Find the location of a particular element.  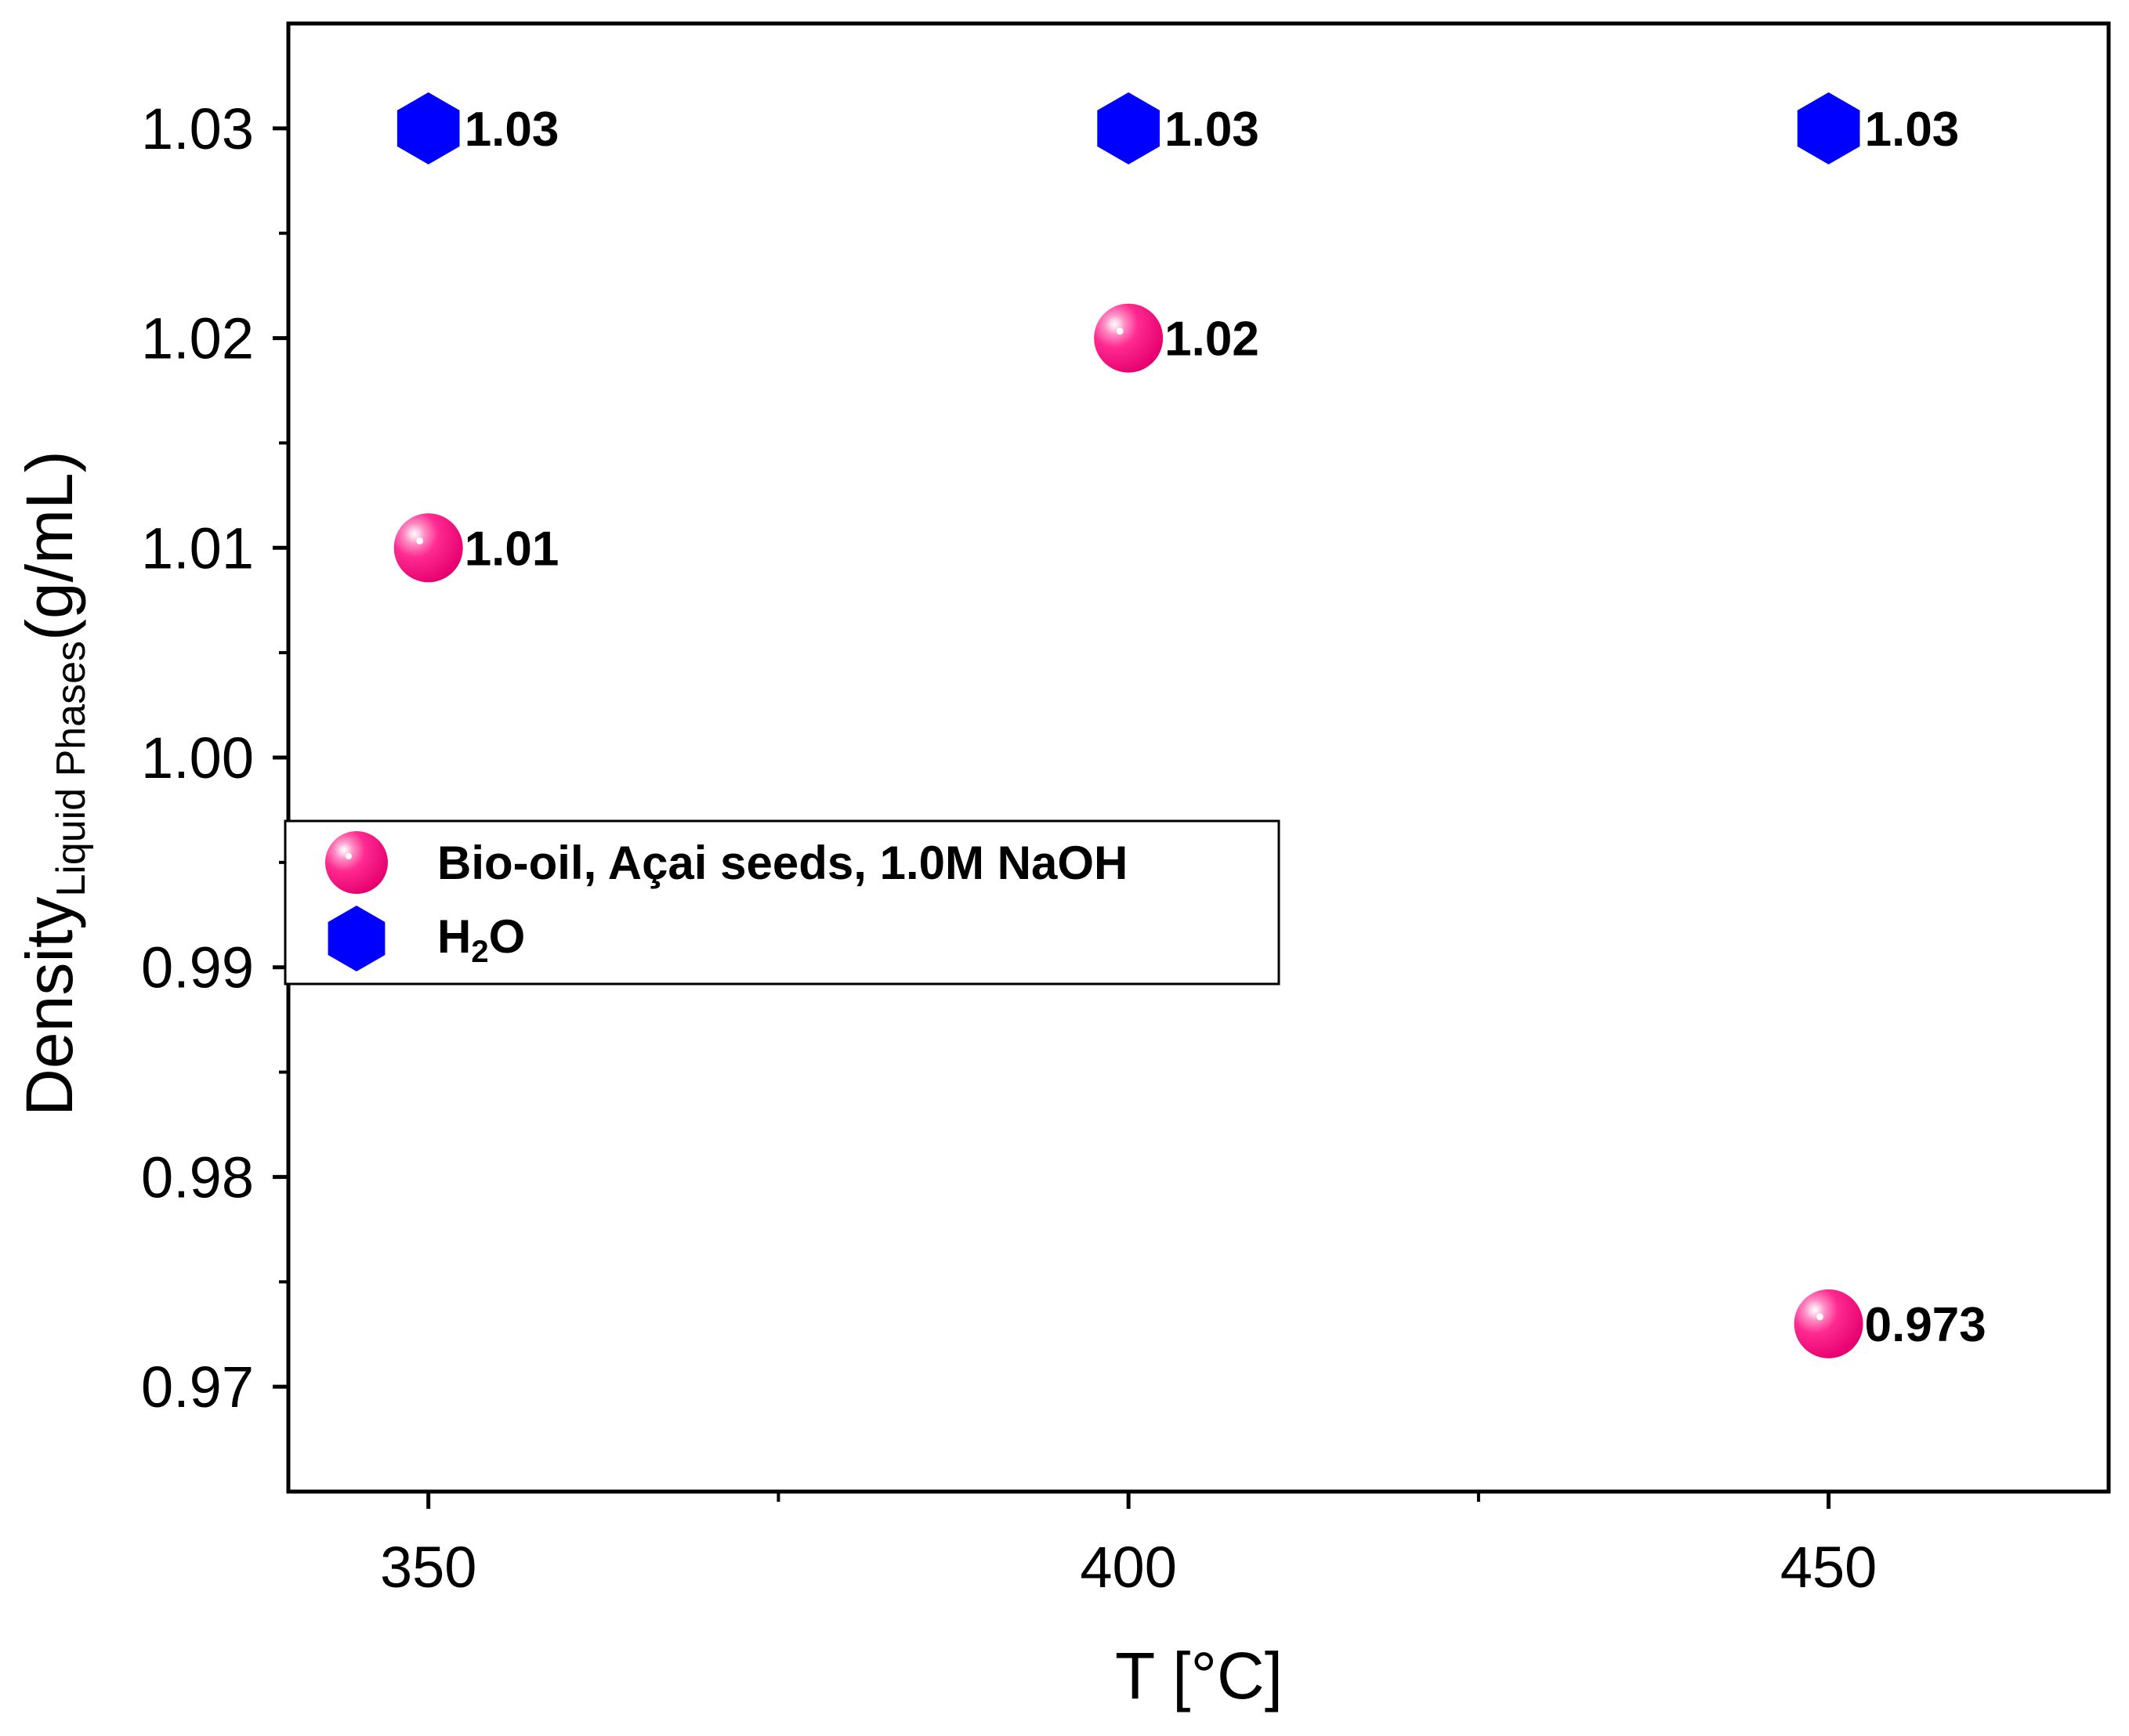

y-tick-label: 1.01 is located at coordinates (197, 547).